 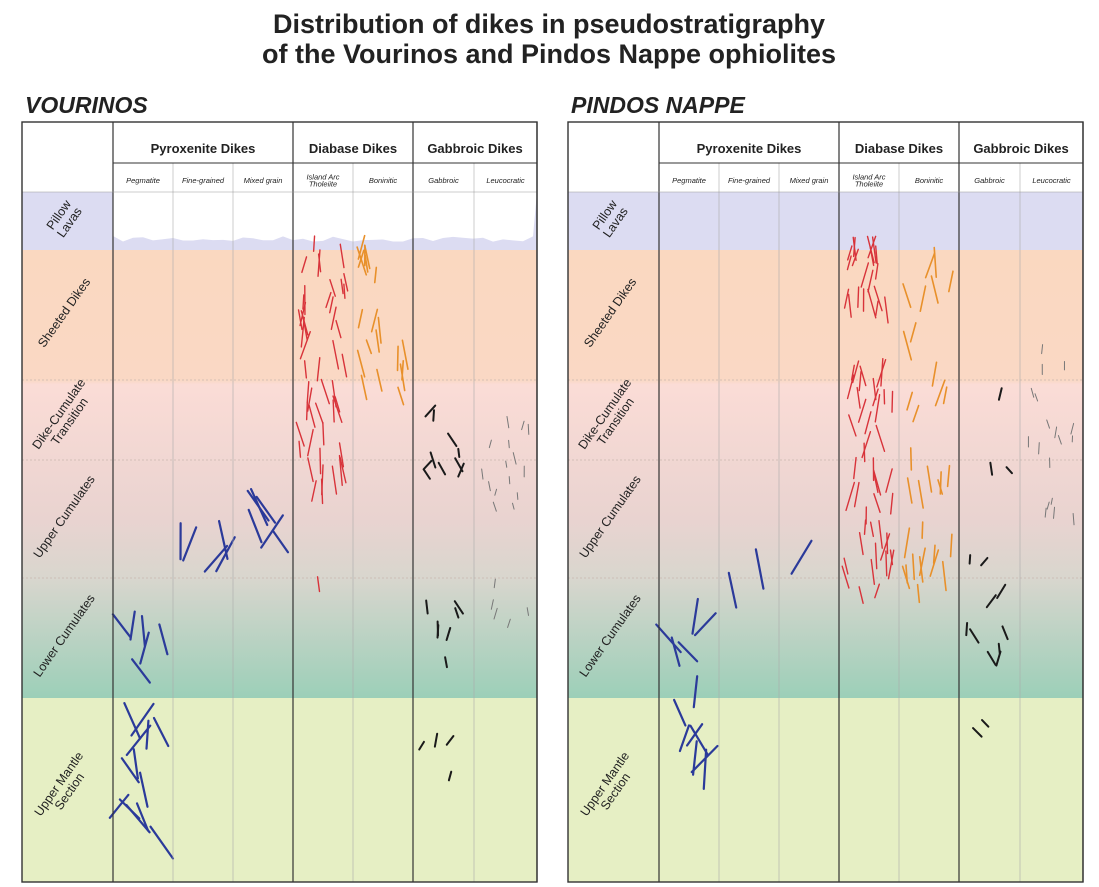 I want to click on row-band, so click(x=825, y=790).